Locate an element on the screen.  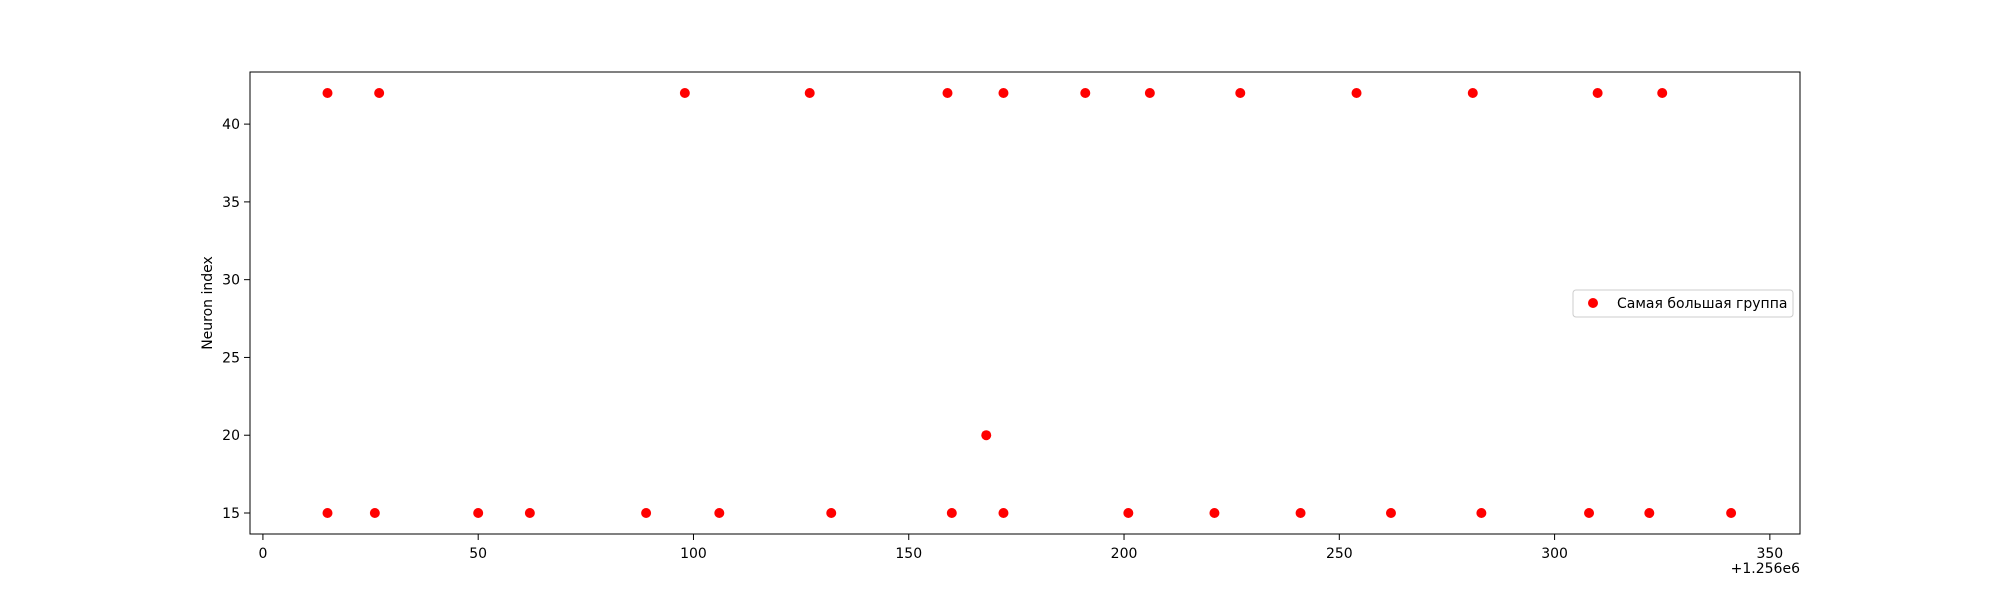
y-tick-label: 15 is located at coordinates (231, 514).